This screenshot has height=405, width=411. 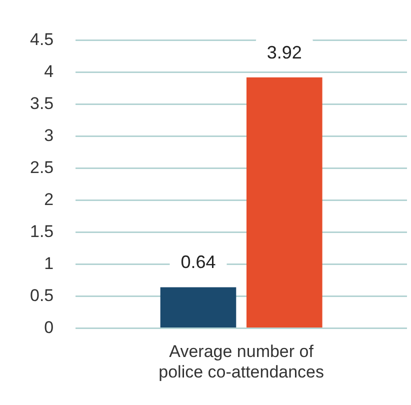 What do you see at coordinates (284, 52) in the screenshot?
I see `data-label: 3.92` at bounding box center [284, 52].